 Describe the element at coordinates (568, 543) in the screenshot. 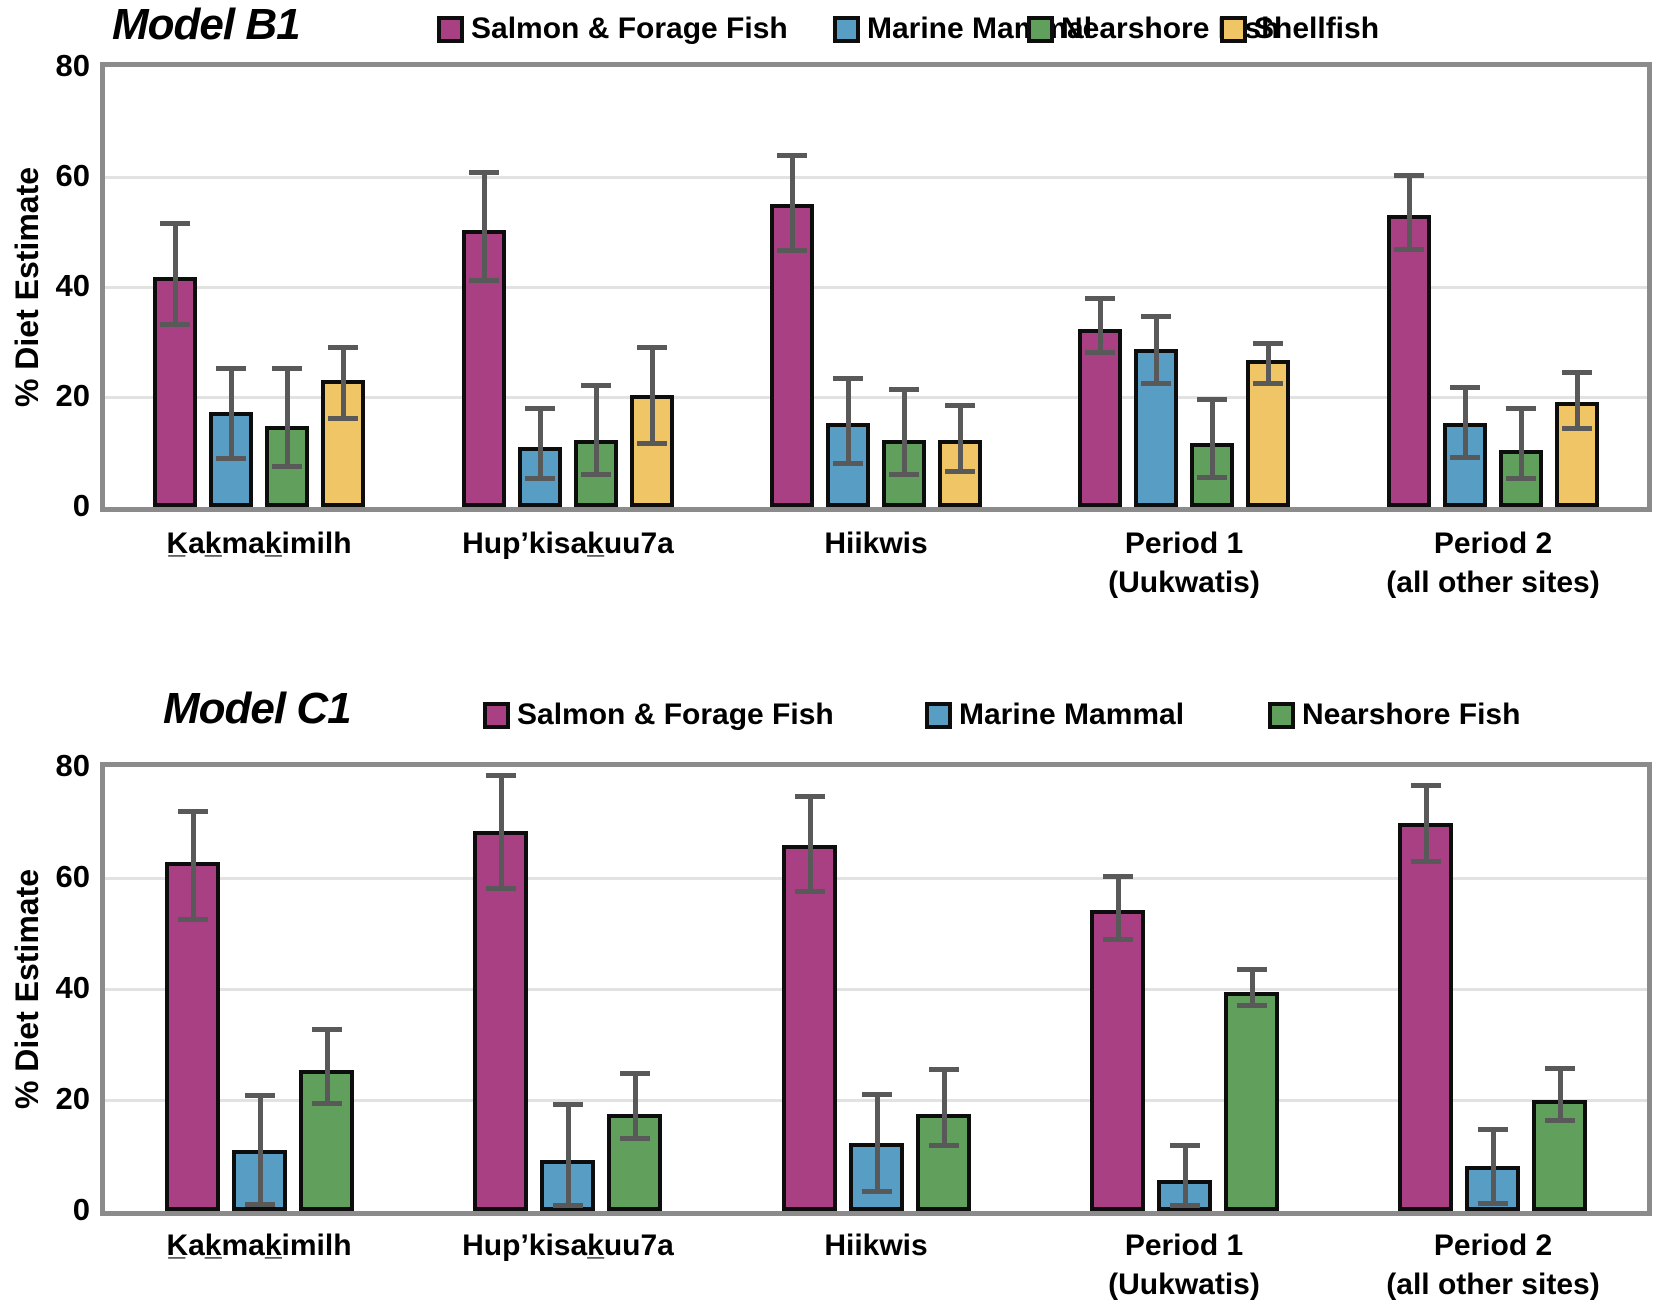

I see `x-category-label: Hup’kisak̲uu7a` at that location.